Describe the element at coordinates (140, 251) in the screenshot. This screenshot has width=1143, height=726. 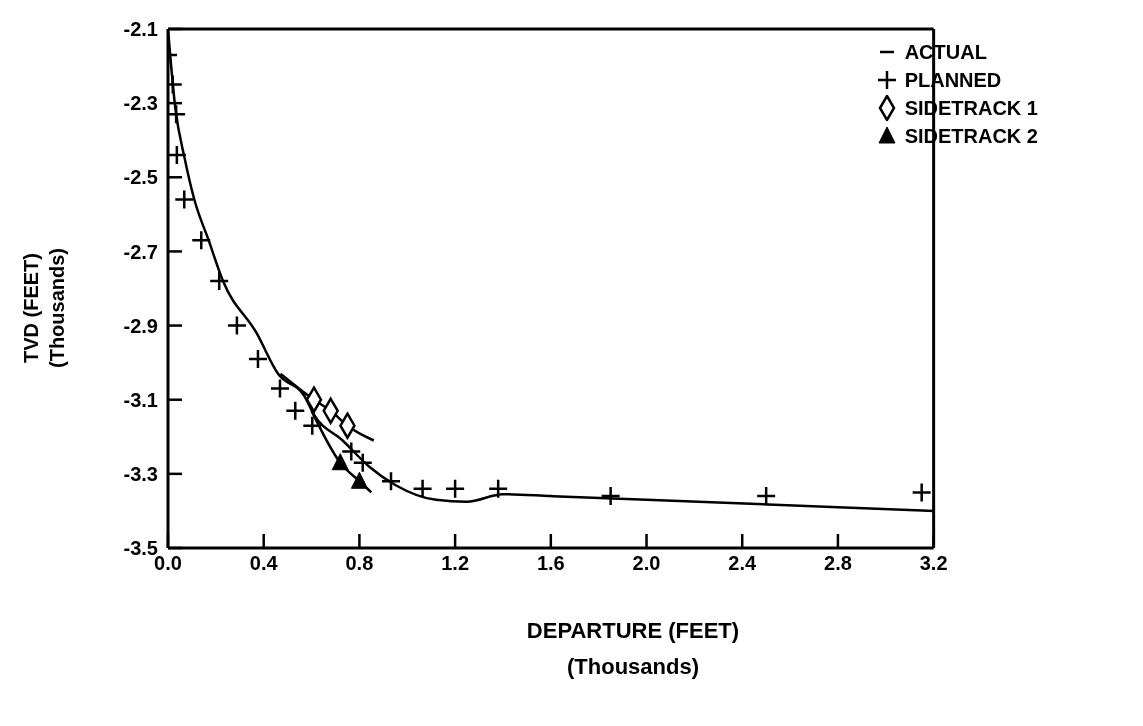
I see `y-tick-label: -2.7` at that location.